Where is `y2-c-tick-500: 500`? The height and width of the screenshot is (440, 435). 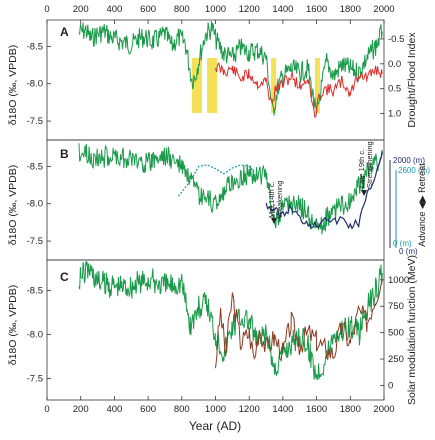
y2-c-tick-500: 500 is located at coordinates (396, 333).